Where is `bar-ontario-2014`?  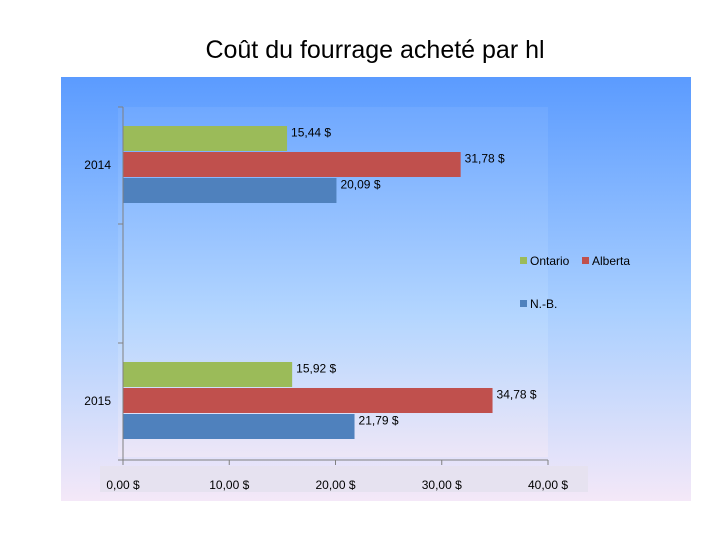 bar-ontario-2014 is located at coordinates (205, 138).